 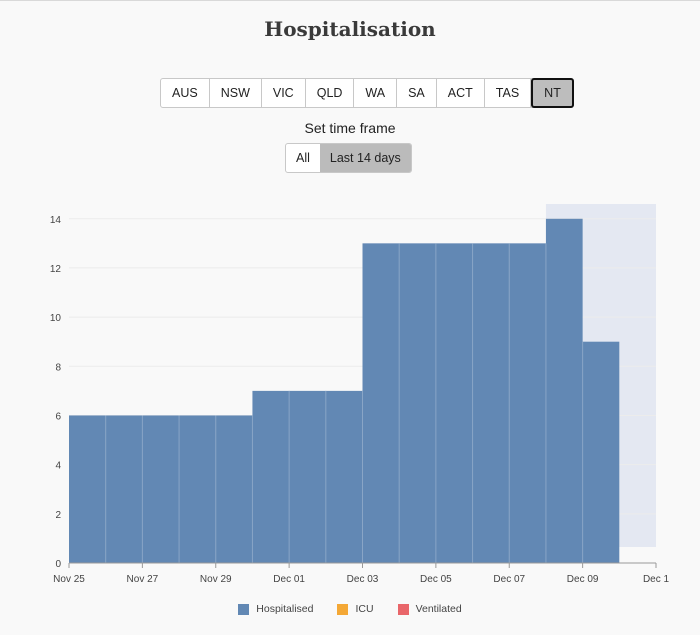 What do you see at coordinates (438, 609) in the screenshot?
I see `legend-label: Ventilated` at bounding box center [438, 609].